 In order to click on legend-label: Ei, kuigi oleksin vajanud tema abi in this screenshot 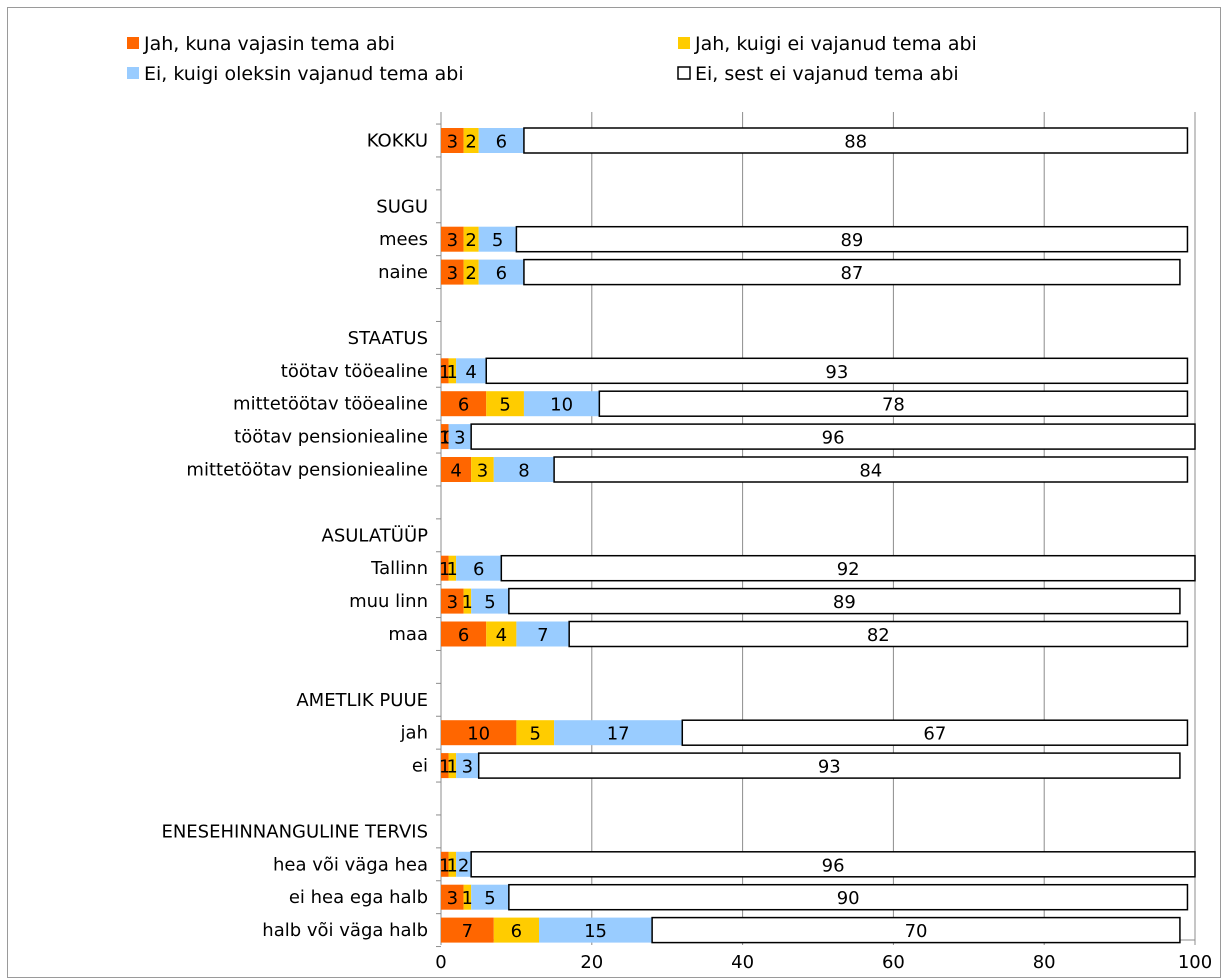, I will do `click(304, 74)`.